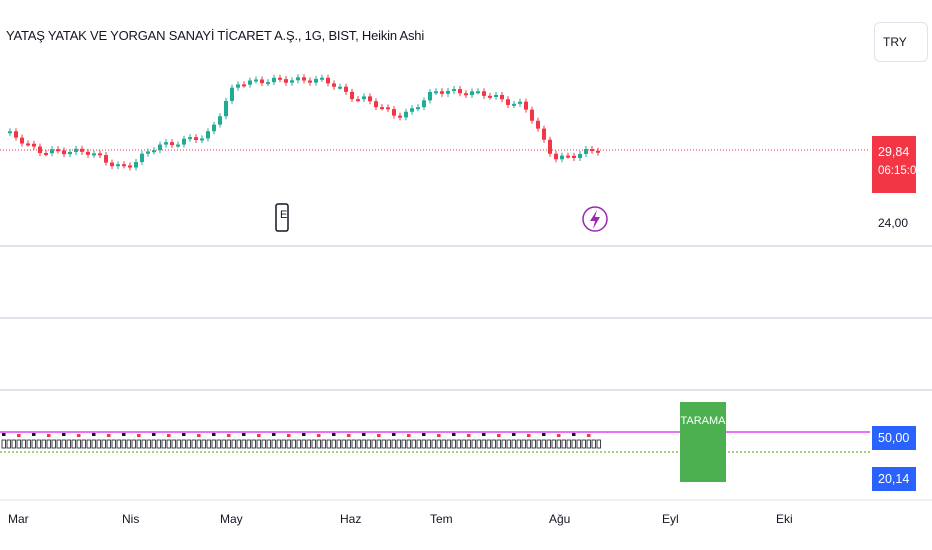 The height and width of the screenshot is (550, 932). Describe the element at coordinates (894, 438) in the screenshot. I see `upper-level-tag: 50,00` at that location.